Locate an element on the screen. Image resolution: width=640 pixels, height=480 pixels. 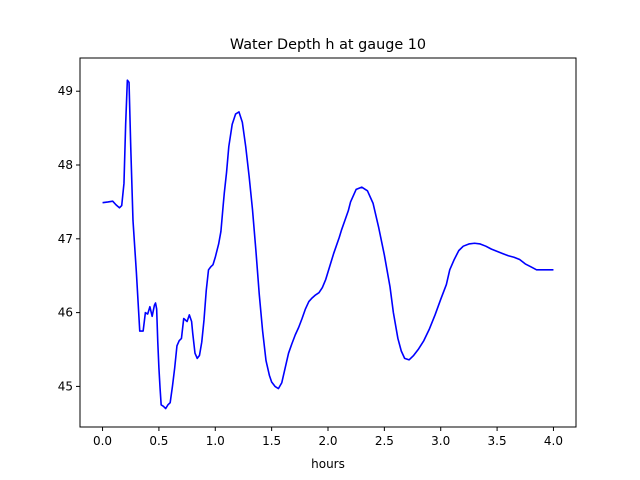
y-axis: 45 46 47 48 49 is located at coordinates (69, 238).